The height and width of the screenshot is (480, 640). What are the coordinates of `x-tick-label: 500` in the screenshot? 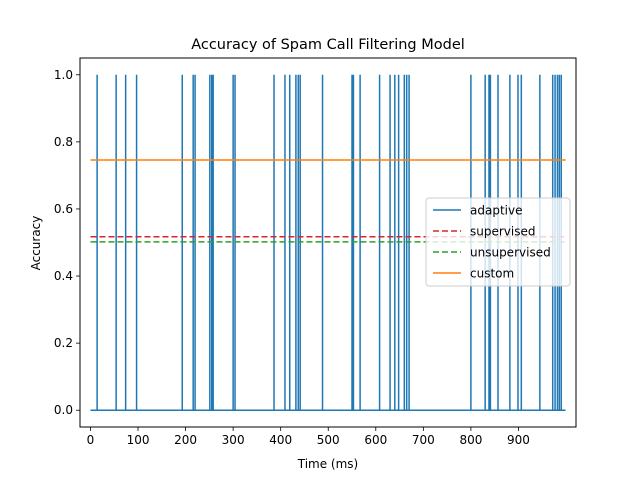 It's located at (328, 440).